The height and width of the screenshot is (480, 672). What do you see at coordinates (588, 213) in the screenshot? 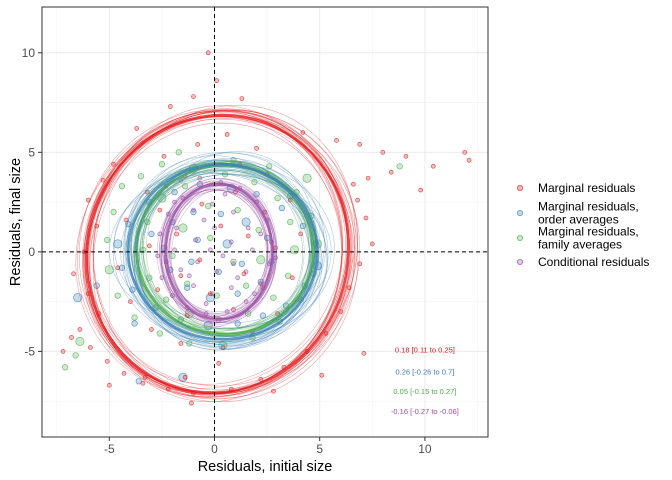
I see `legend-label: Marginal residuals, order averages` at bounding box center [588, 213].